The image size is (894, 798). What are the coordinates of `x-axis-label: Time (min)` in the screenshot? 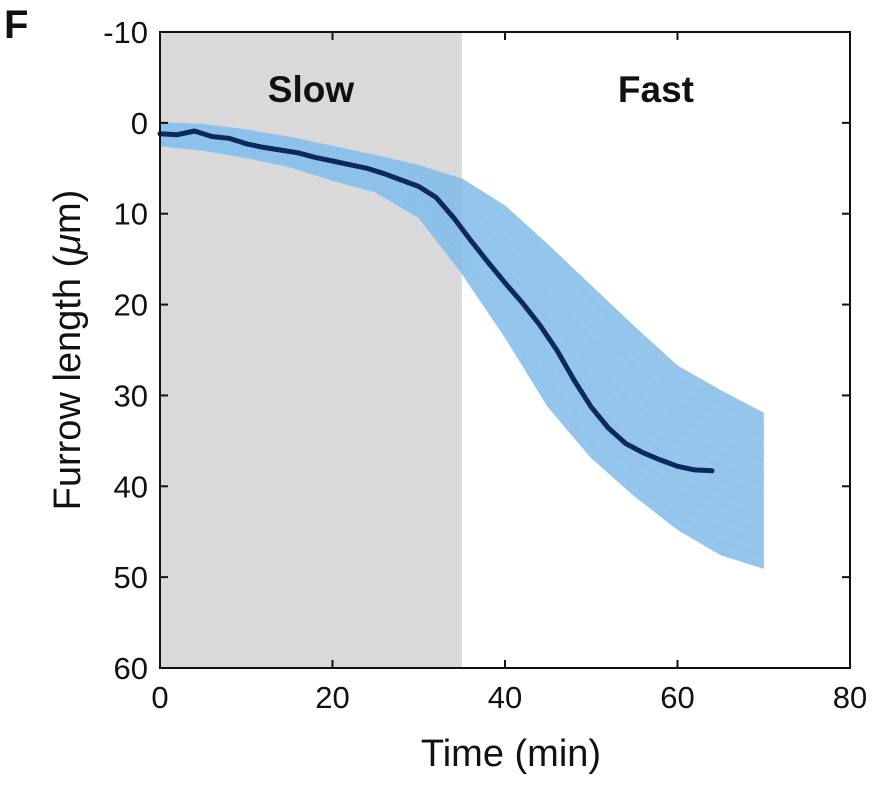 It's located at (511, 754).